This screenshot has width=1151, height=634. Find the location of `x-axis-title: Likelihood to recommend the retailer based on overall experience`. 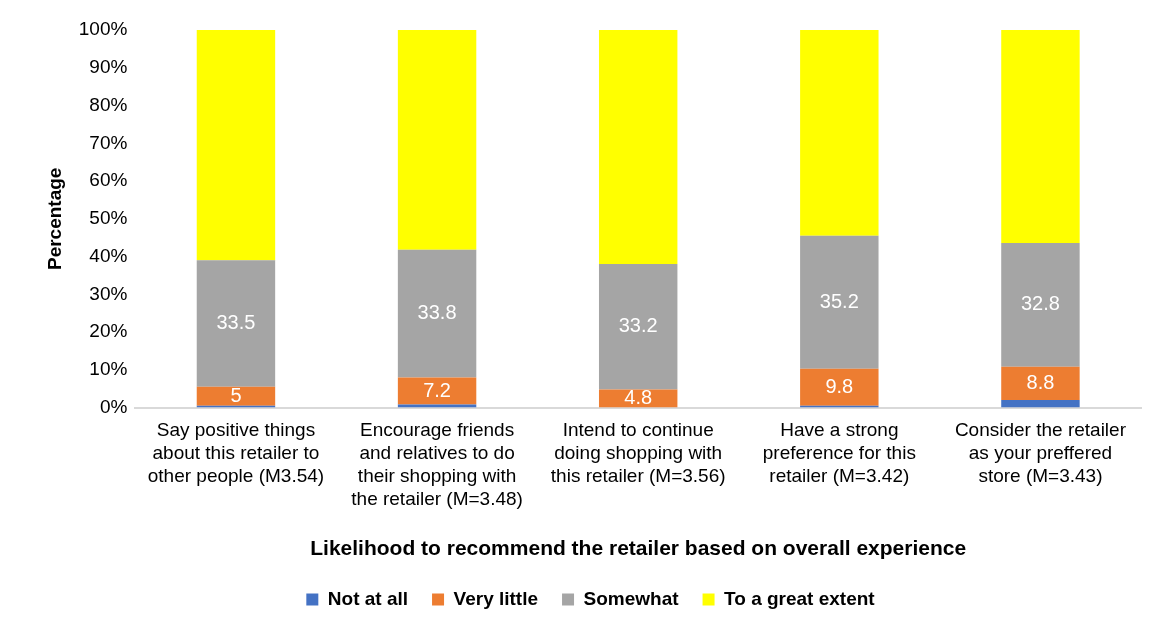

x-axis-title: Likelihood to recommend the retailer based on overall experience is located at coordinates (638, 548).